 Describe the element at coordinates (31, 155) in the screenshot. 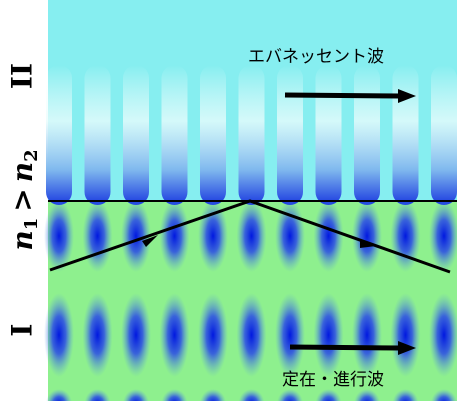

I see `subscript: 2` at that location.